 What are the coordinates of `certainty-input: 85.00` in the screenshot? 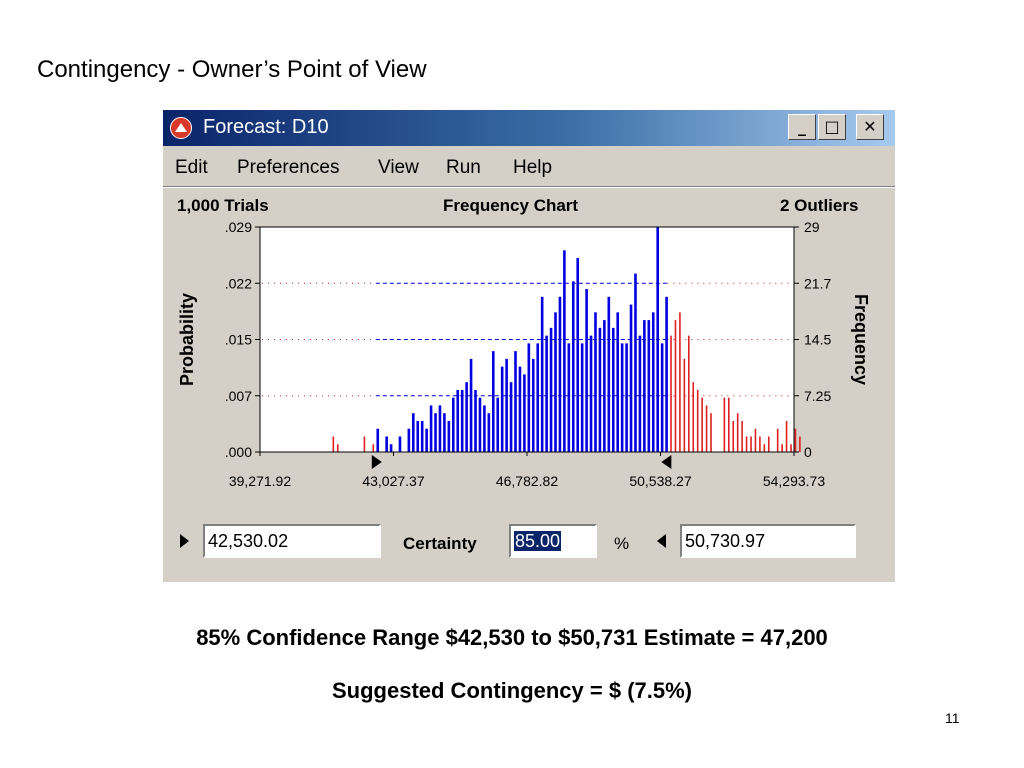 It's located at (553, 541).